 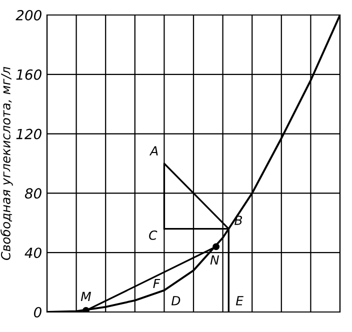 What do you see at coordinates (153, 235) in the screenshot?
I see `annotation: C` at bounding box center [153, 235].